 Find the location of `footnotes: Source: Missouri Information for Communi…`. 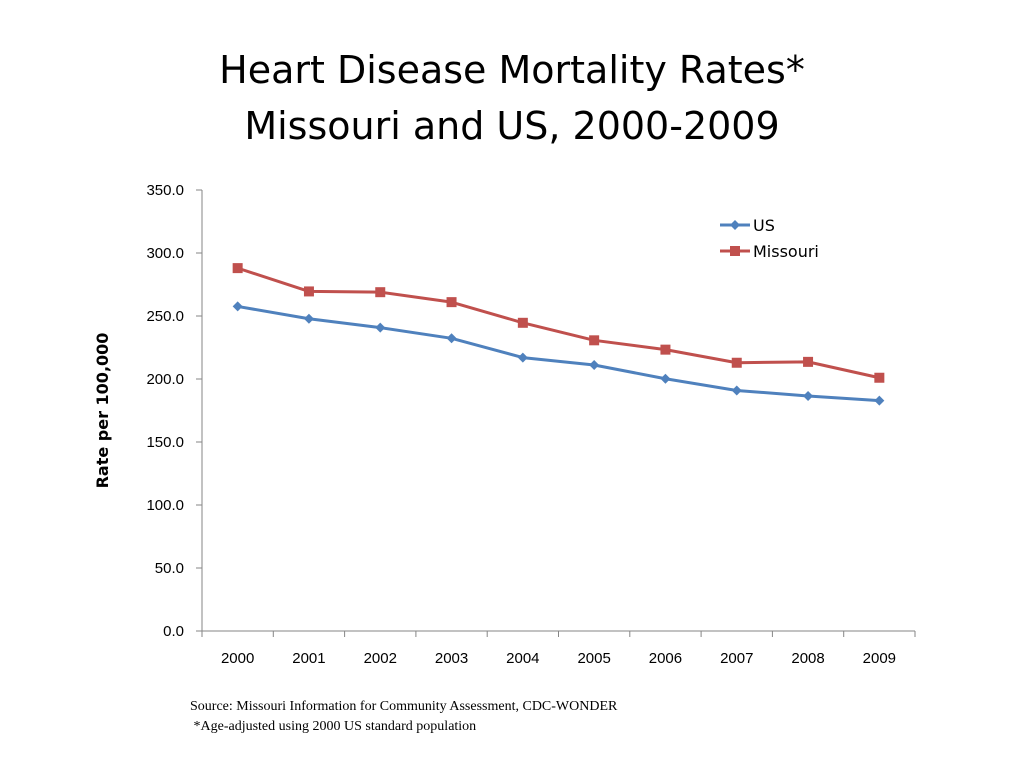

footnotes: Source: Missouri Information for Communi… is located at coordinates (403, 717).